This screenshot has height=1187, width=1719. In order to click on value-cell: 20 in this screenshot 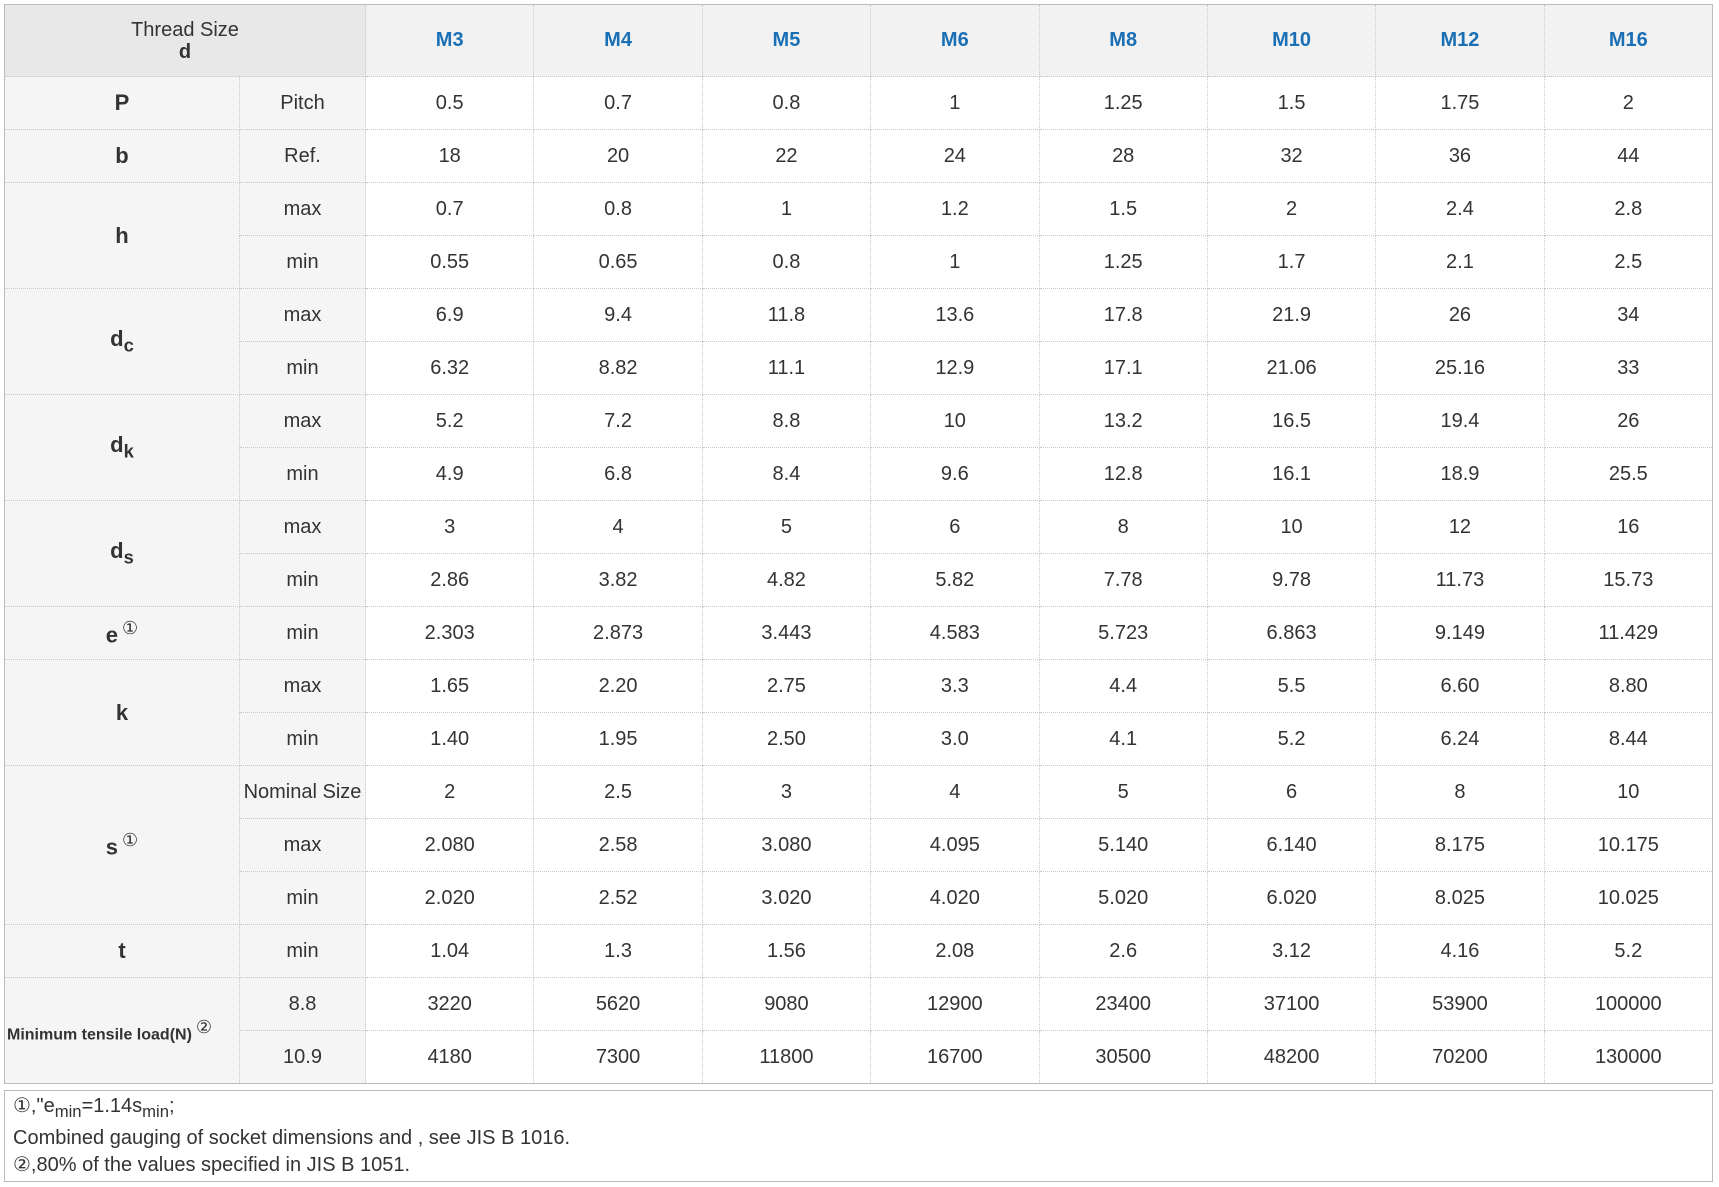, I will do `click(618, 156)`.